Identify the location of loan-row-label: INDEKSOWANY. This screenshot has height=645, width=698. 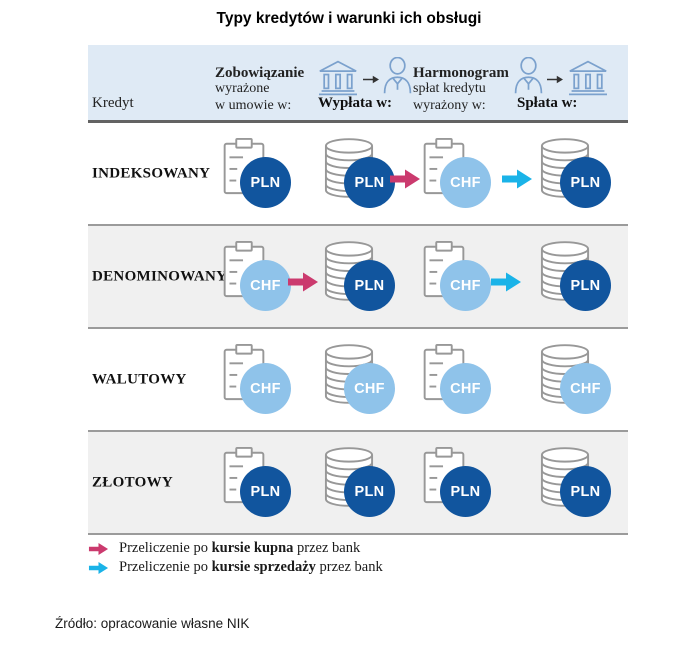
(151, 173).